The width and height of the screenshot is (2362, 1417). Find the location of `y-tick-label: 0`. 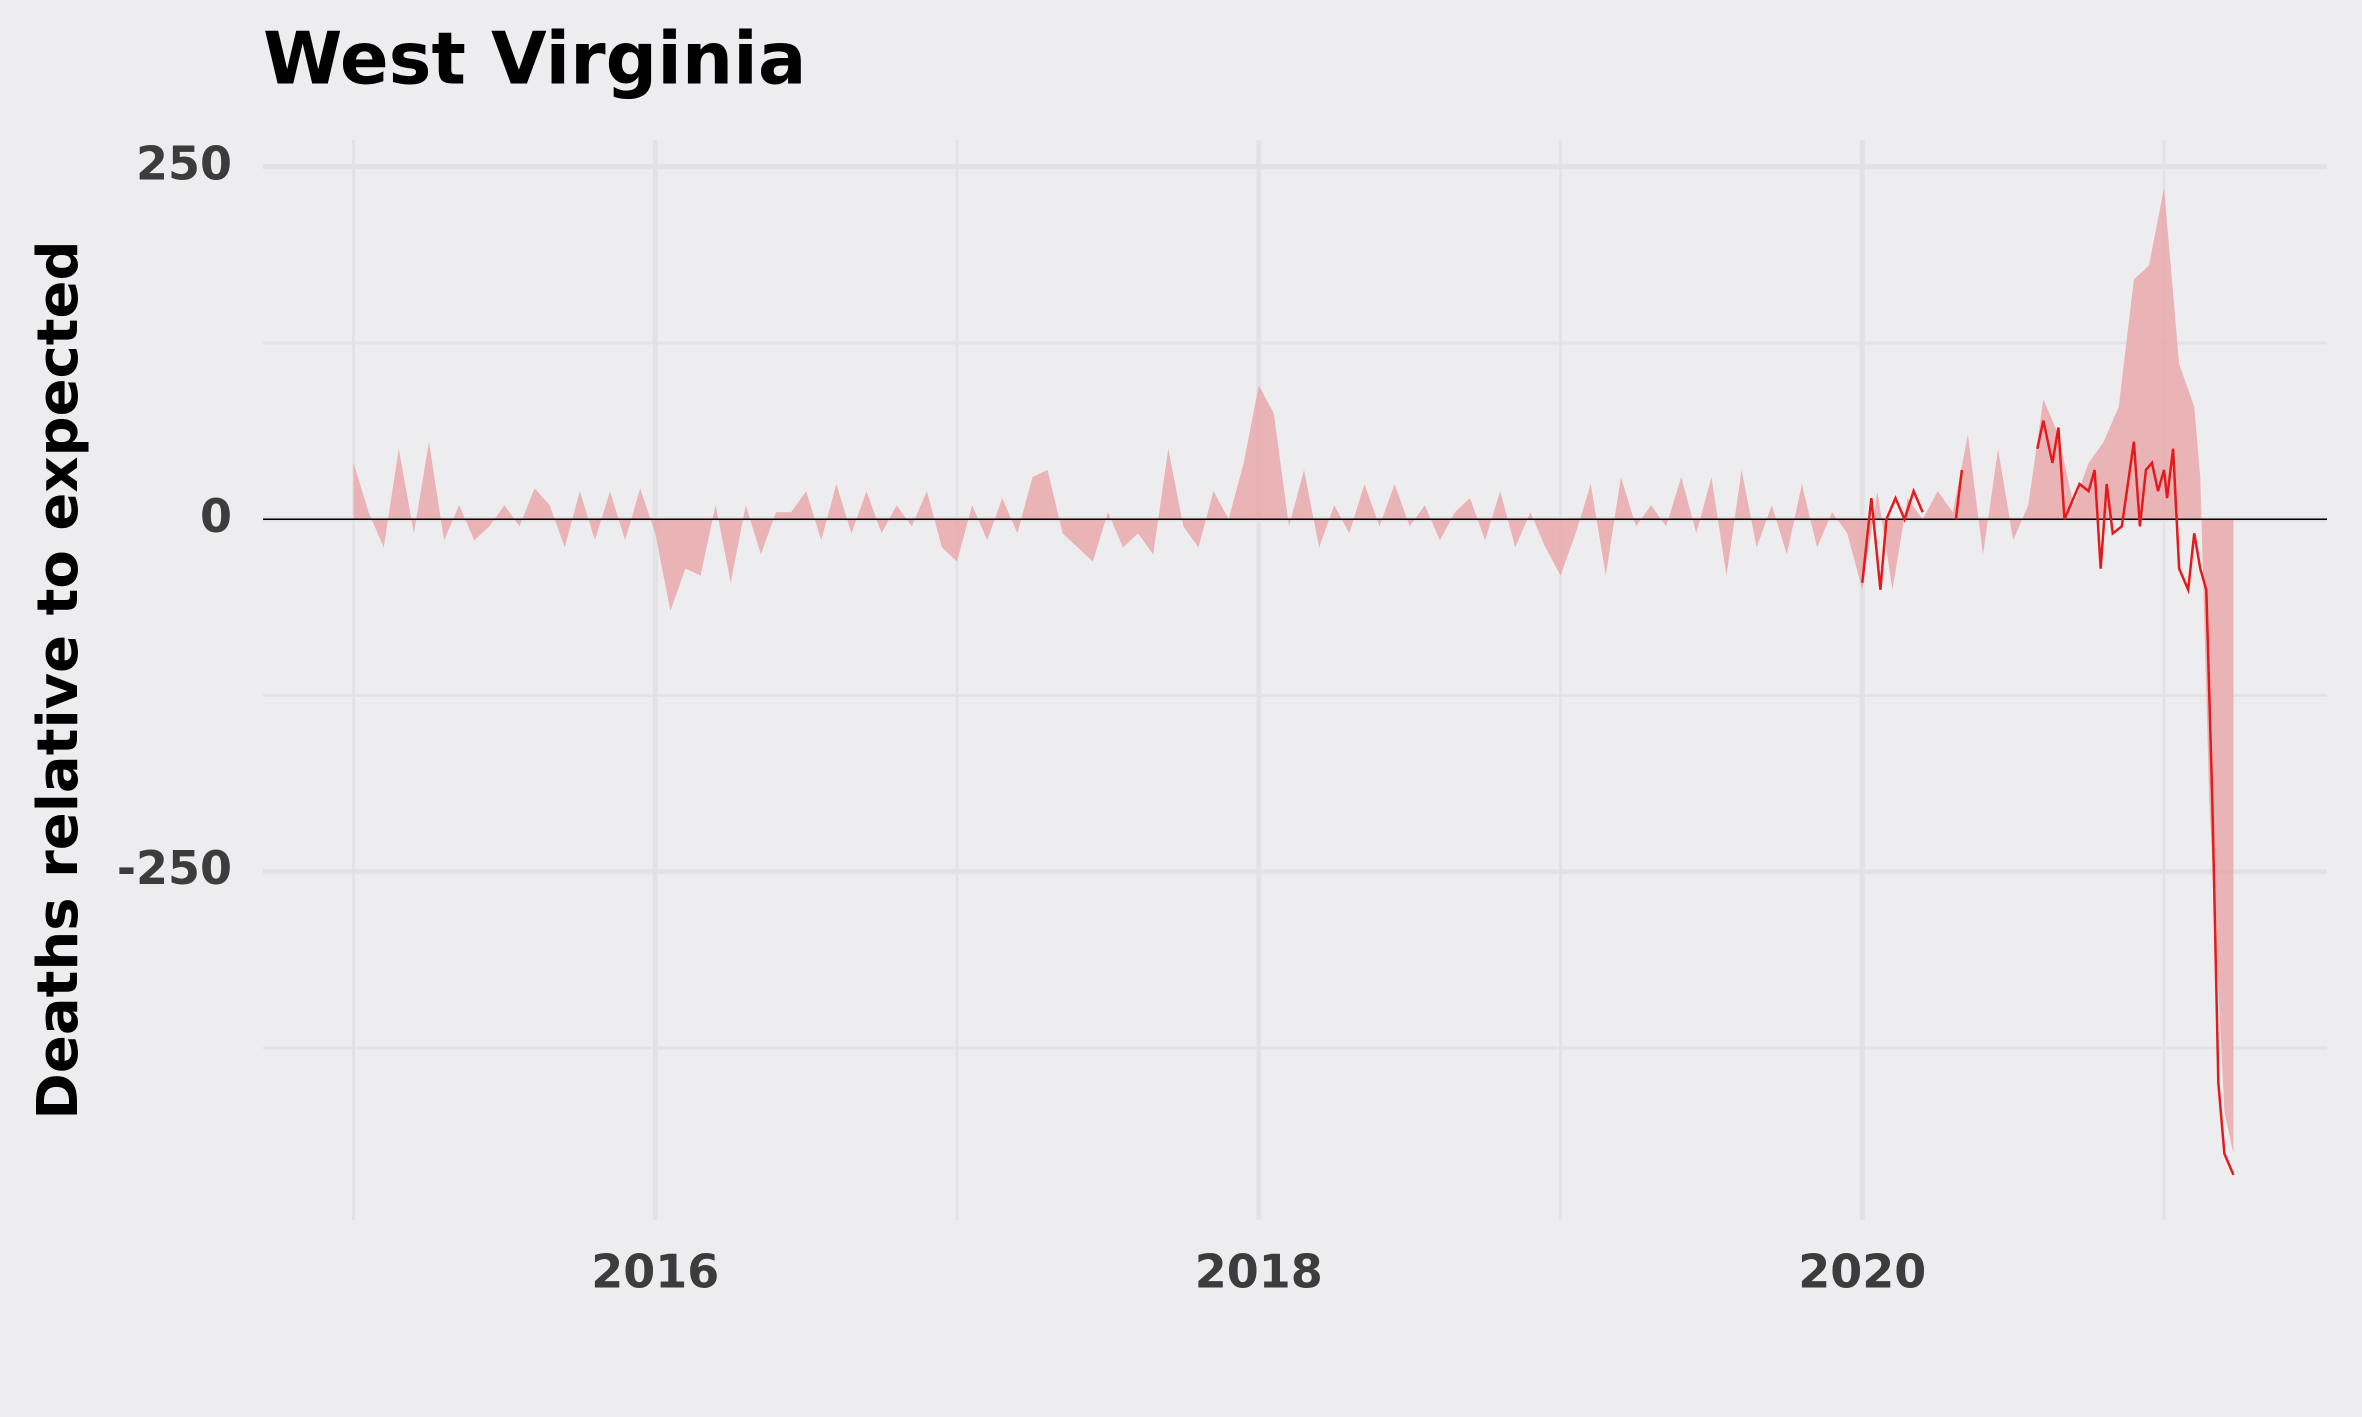

y-tick-label: 0 is located at coordinates (216, 516).